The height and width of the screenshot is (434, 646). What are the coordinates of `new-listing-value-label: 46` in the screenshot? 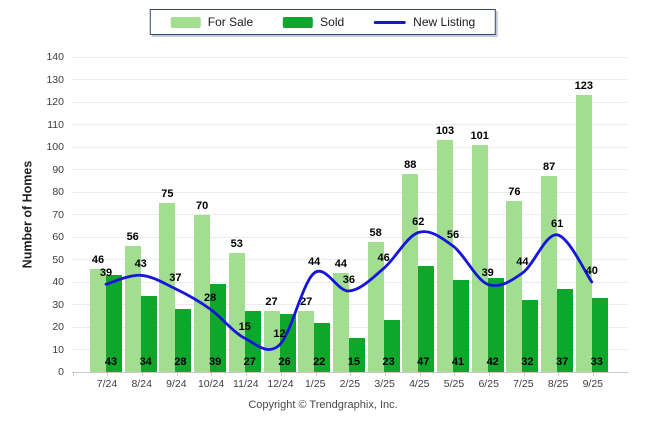 It's located at (383, 257).